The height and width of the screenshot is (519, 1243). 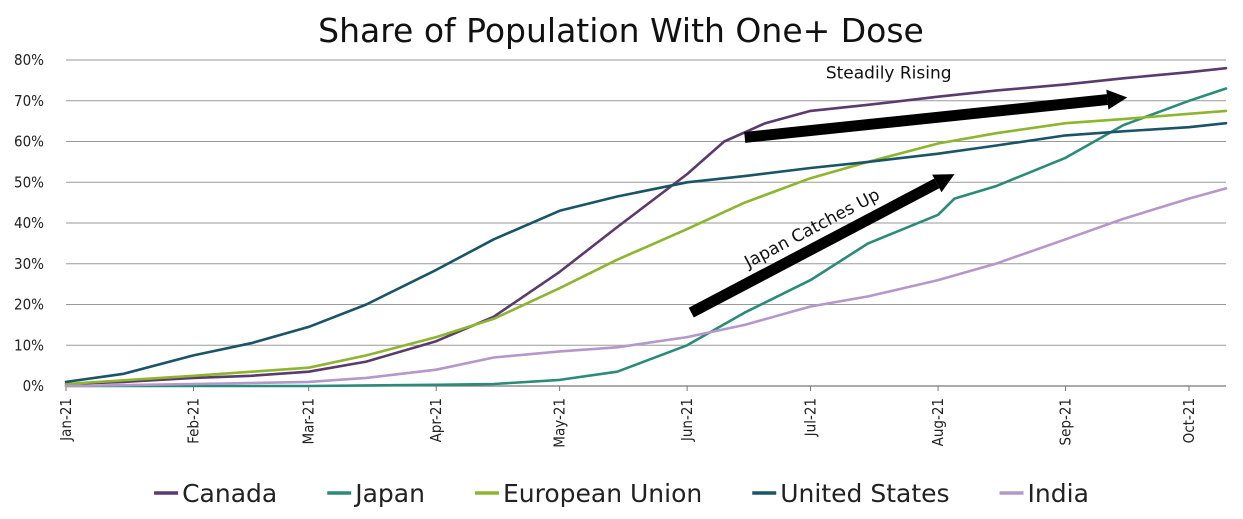 I want to click on legend-item-canada: Canada, so click(x=215, y=493).